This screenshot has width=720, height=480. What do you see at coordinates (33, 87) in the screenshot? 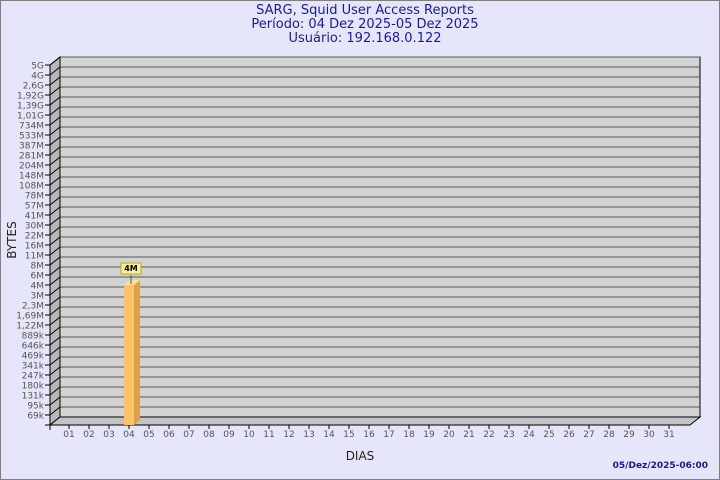
I see `y-tick-label: 2,6G` at bounding box center [33, 87].